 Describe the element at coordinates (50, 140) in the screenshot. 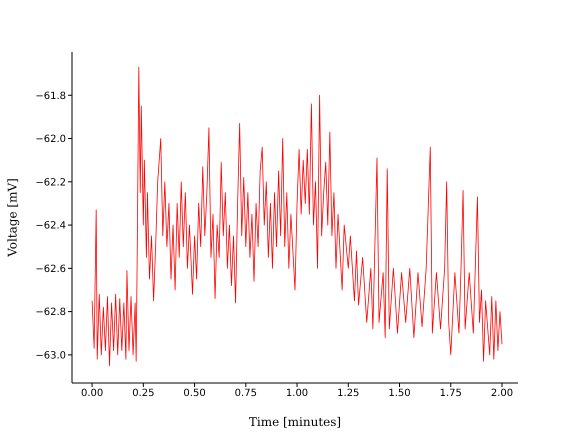

I see `y-tick-label: −62.0` at that location.